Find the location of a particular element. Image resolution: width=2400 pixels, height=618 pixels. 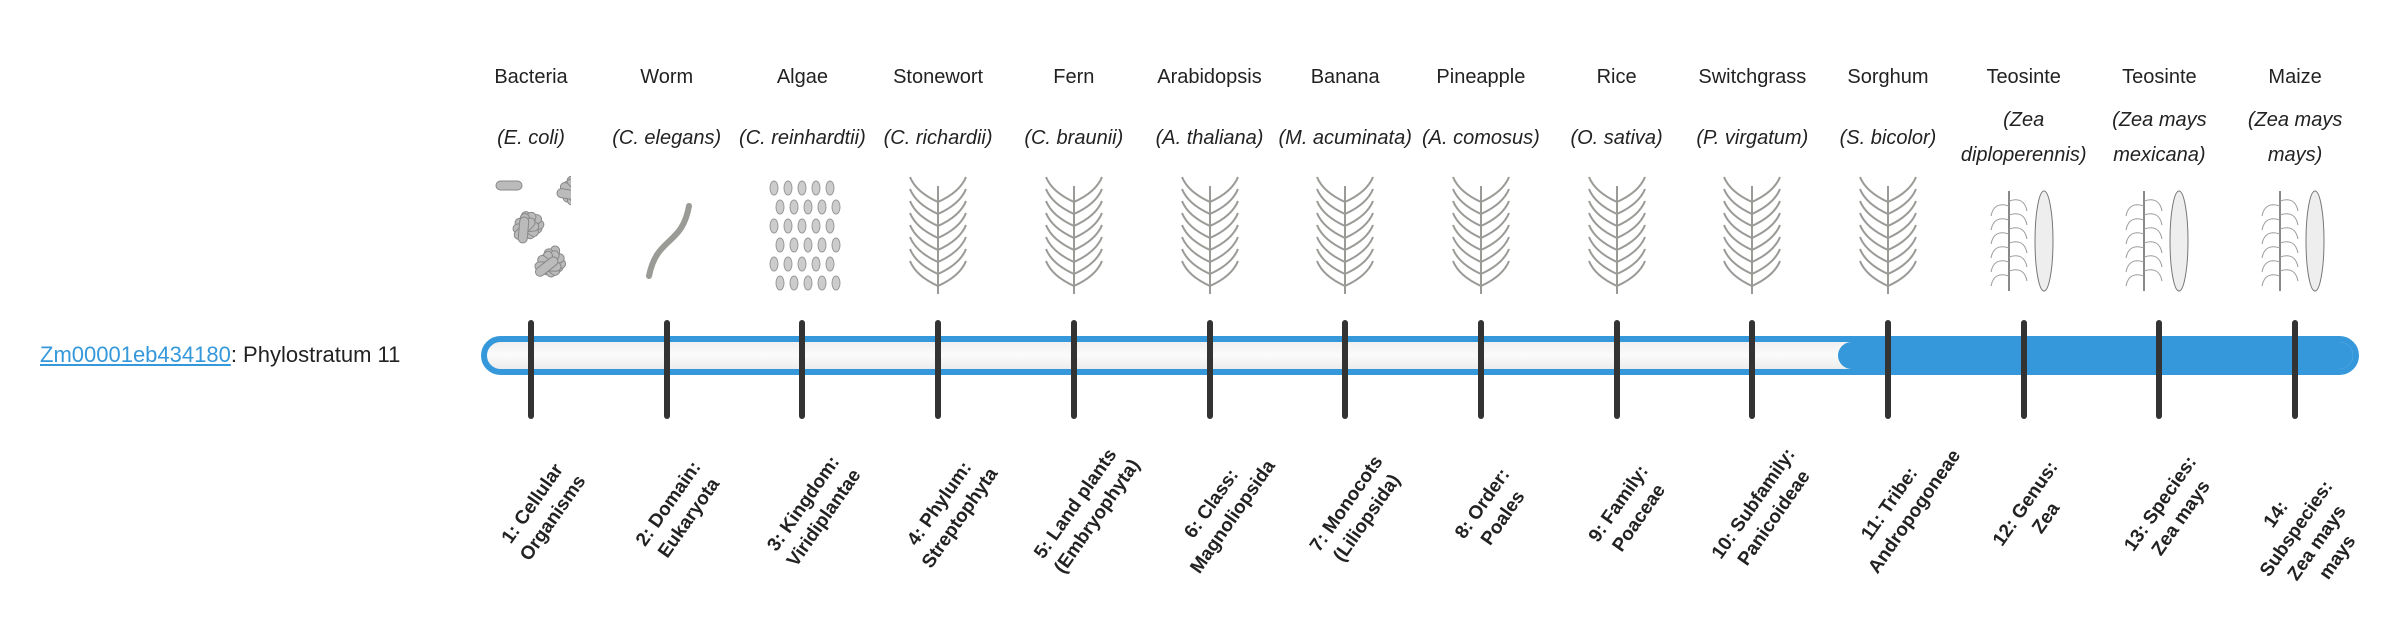

species-text: (Zea diploperennis) is located at coordinates (2023, 137).